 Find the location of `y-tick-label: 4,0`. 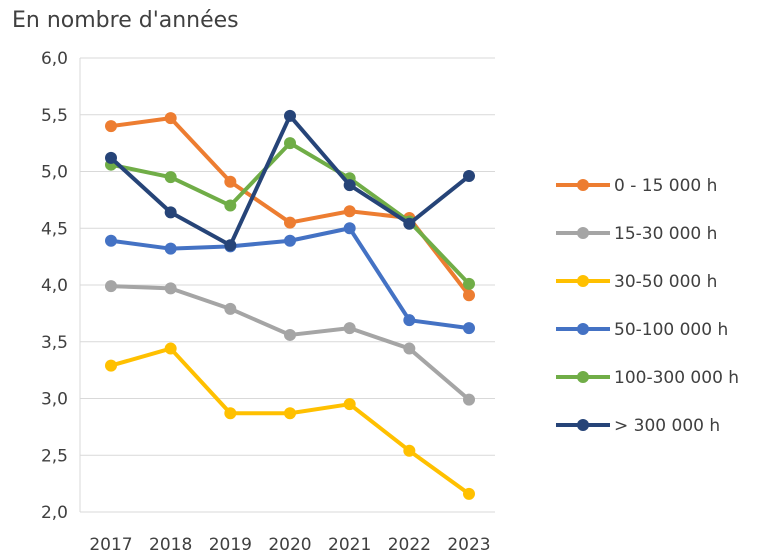

y-tick-label: 4,0 is located at coordinates (54, 286).